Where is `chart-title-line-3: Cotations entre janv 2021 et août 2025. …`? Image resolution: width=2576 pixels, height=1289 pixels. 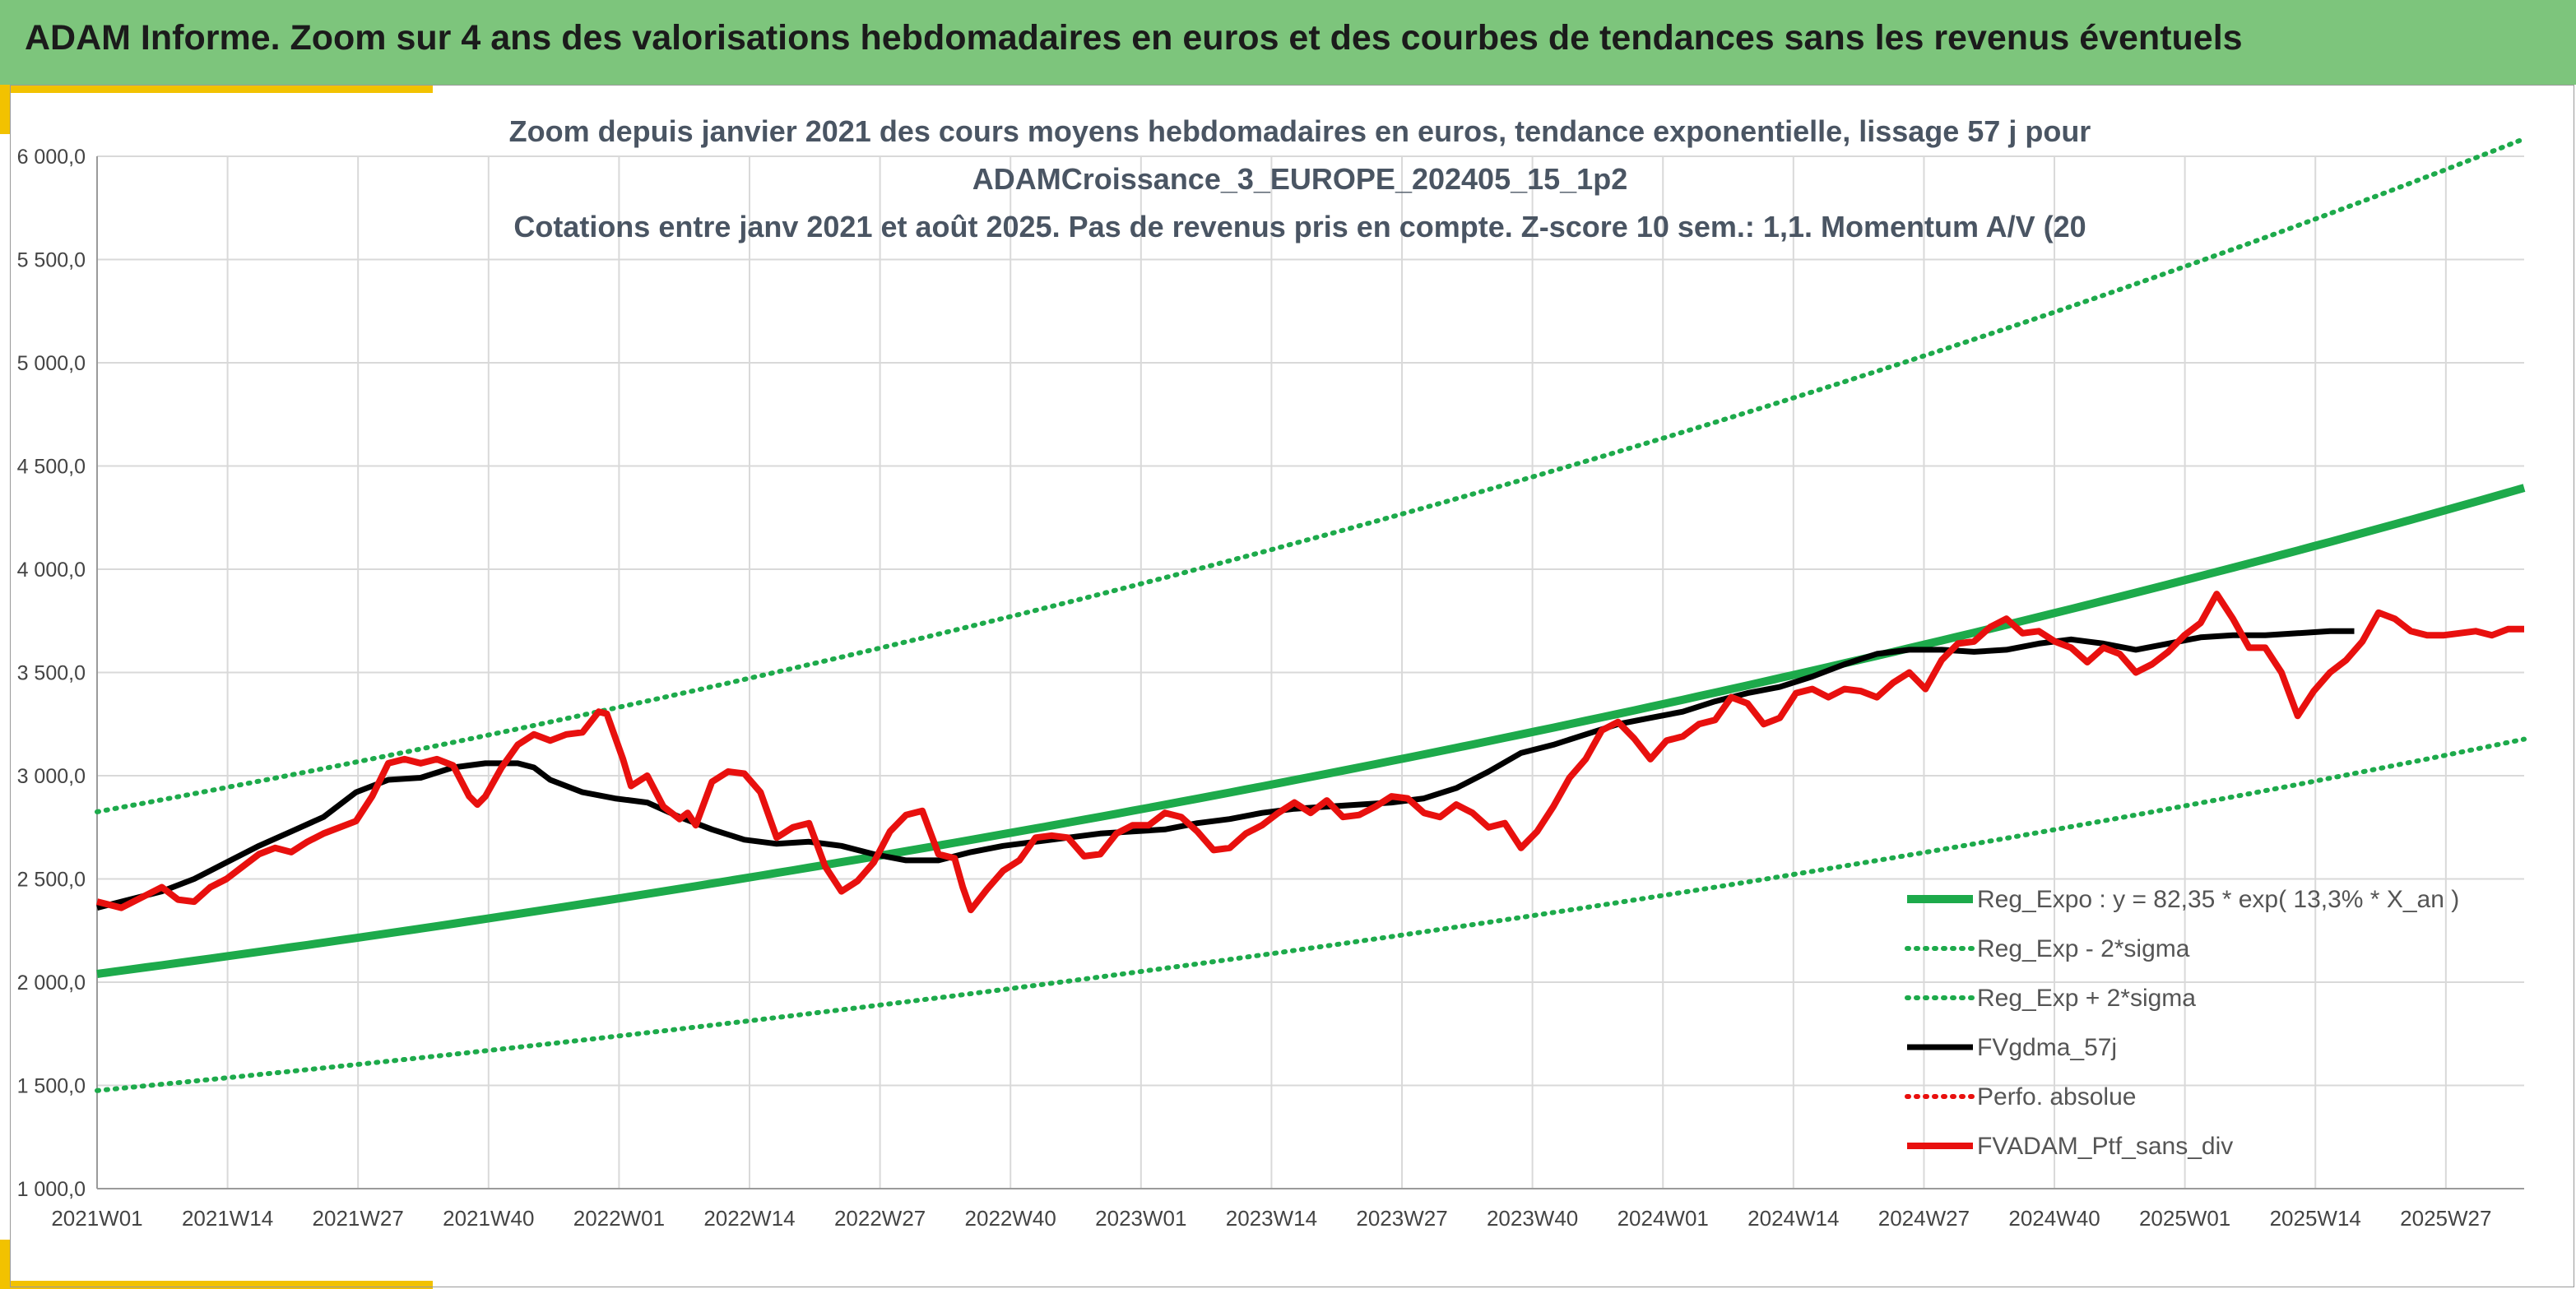 chart-title-line-3: Cotations entre janv 2021 et août 2025. … is located at coordinates (1300, 226).